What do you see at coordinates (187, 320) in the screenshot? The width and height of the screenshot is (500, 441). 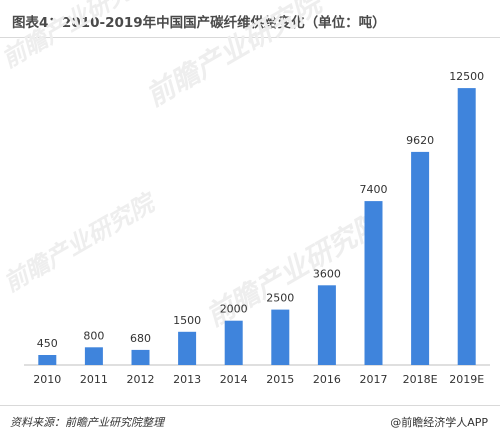 I see `data-label-2013: 1500` at bounding box center [187, 320].